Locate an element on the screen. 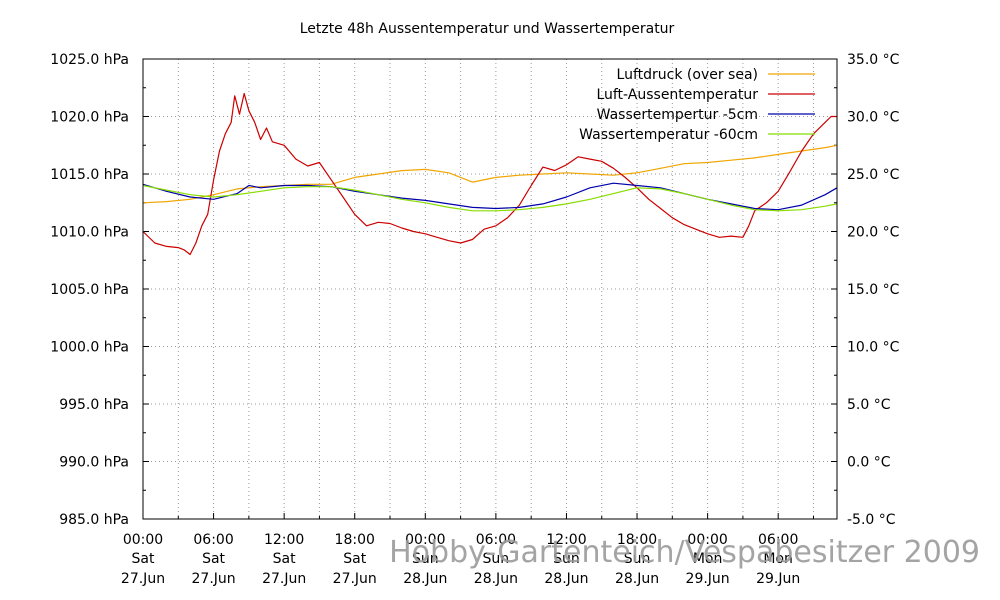 Image resolution: width=1000 pixels, height=600 pixels. y-right-tick-label: 0.0 °C is located at coordinates (869, 463).